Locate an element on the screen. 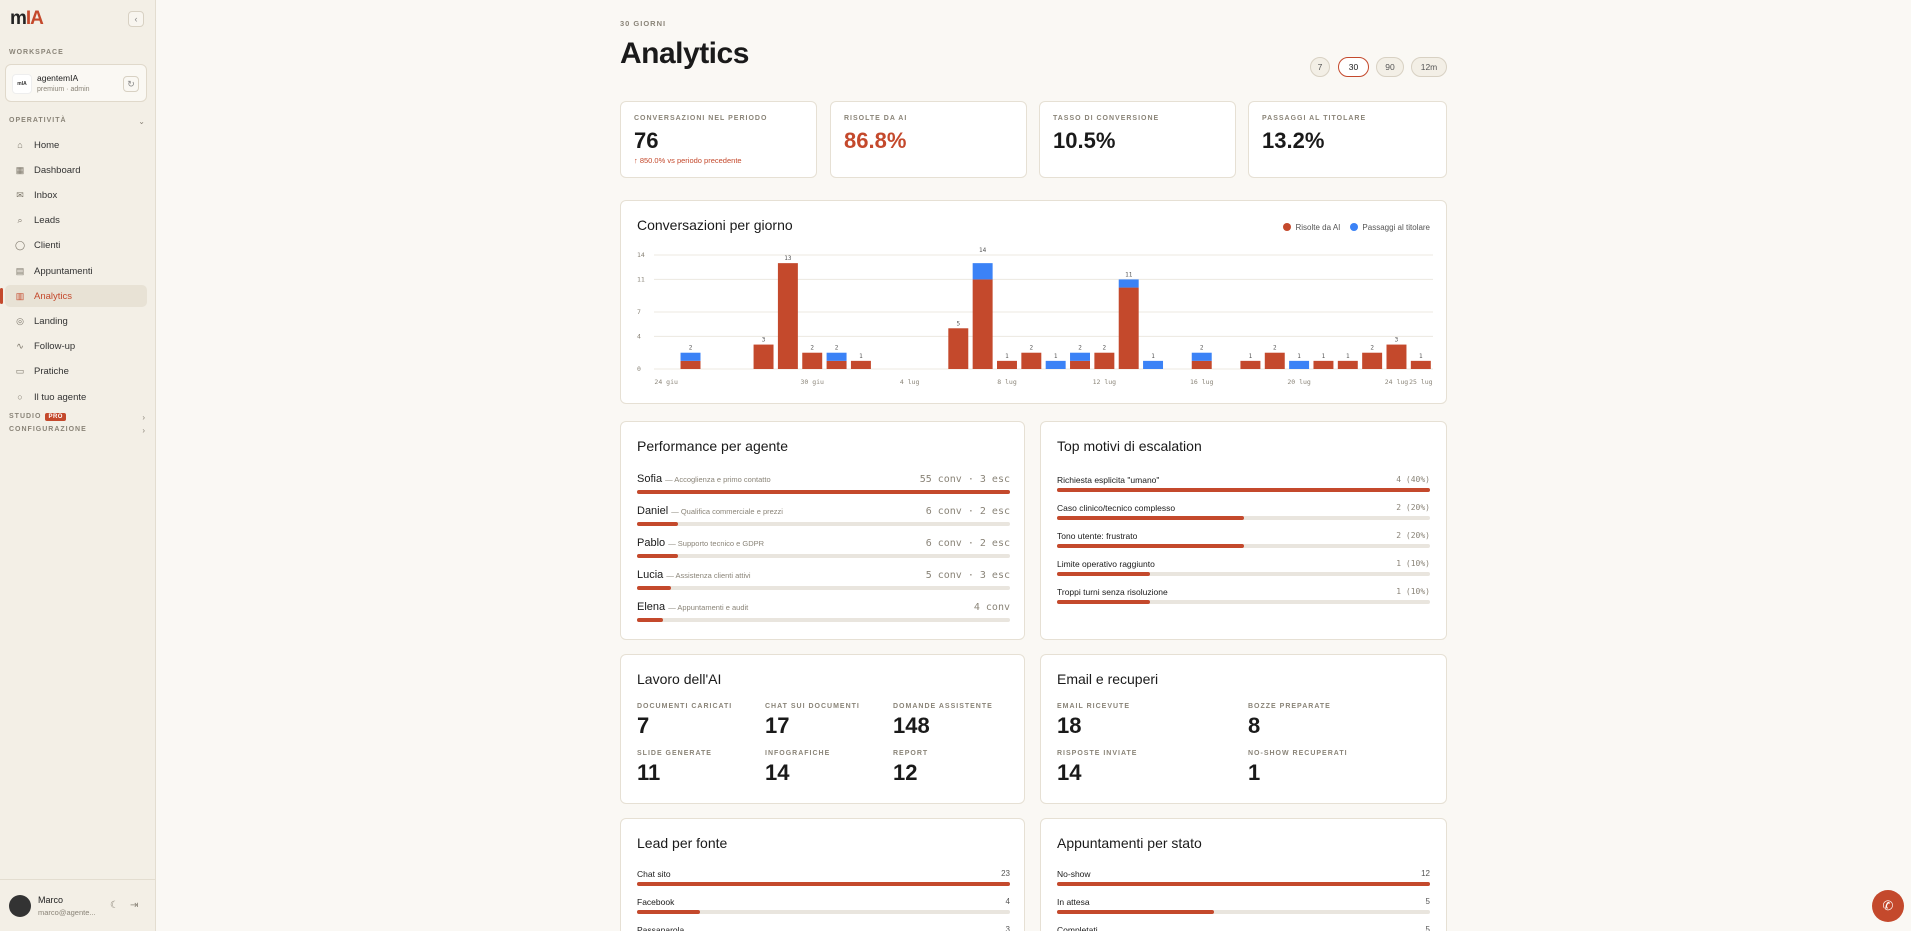 This screenshot has width=1911, height=931. chart-legend: Risolte da AI Passaggi al titolare is located at coordinates (1356, 227).